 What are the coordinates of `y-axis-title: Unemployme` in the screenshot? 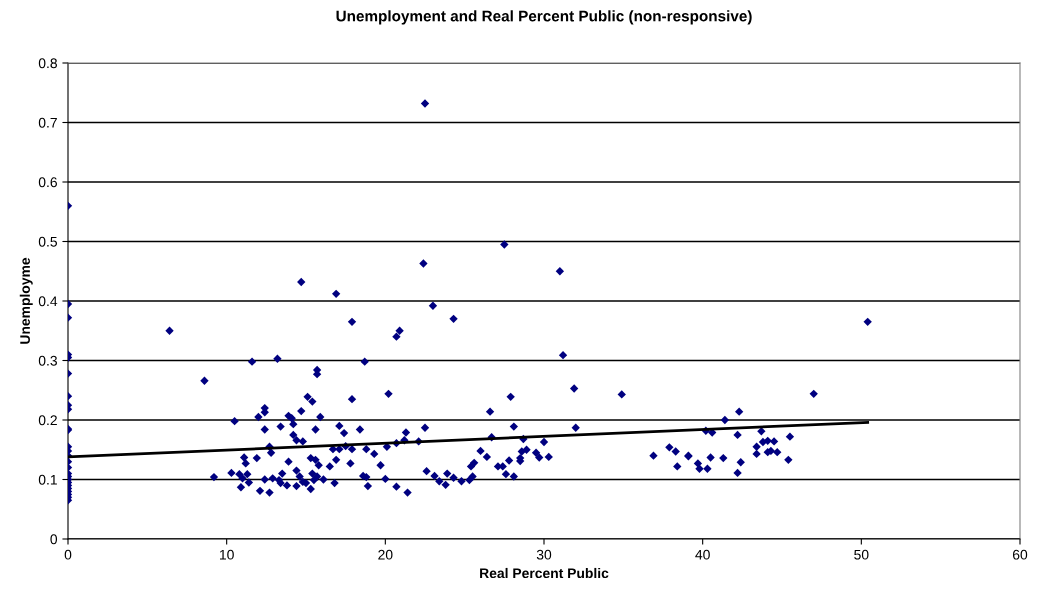 It's located at (26, 300).